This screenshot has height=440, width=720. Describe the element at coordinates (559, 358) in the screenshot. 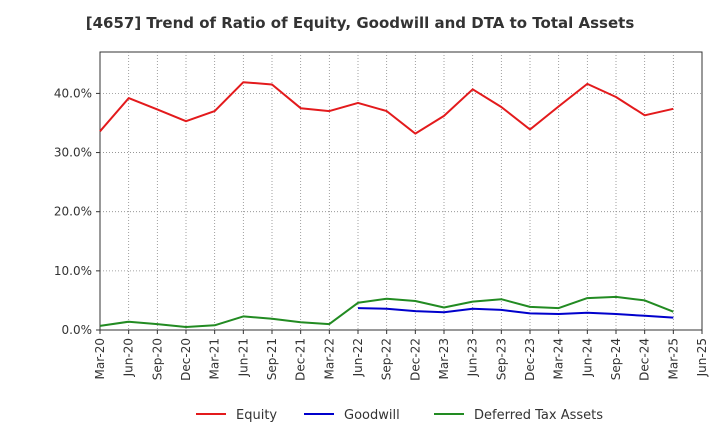

I see `x-tick-label: Mar-24` at that location.